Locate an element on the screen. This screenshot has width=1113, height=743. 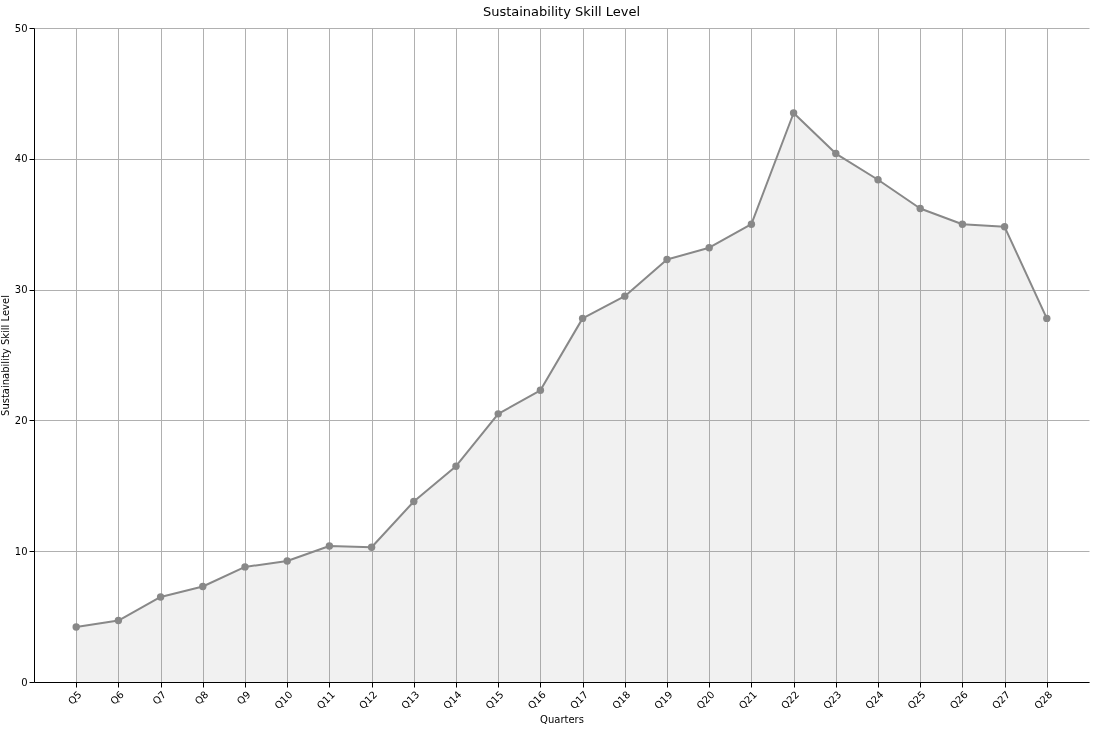
x-tick-label: Q11 is located at coordinates (325, 700).